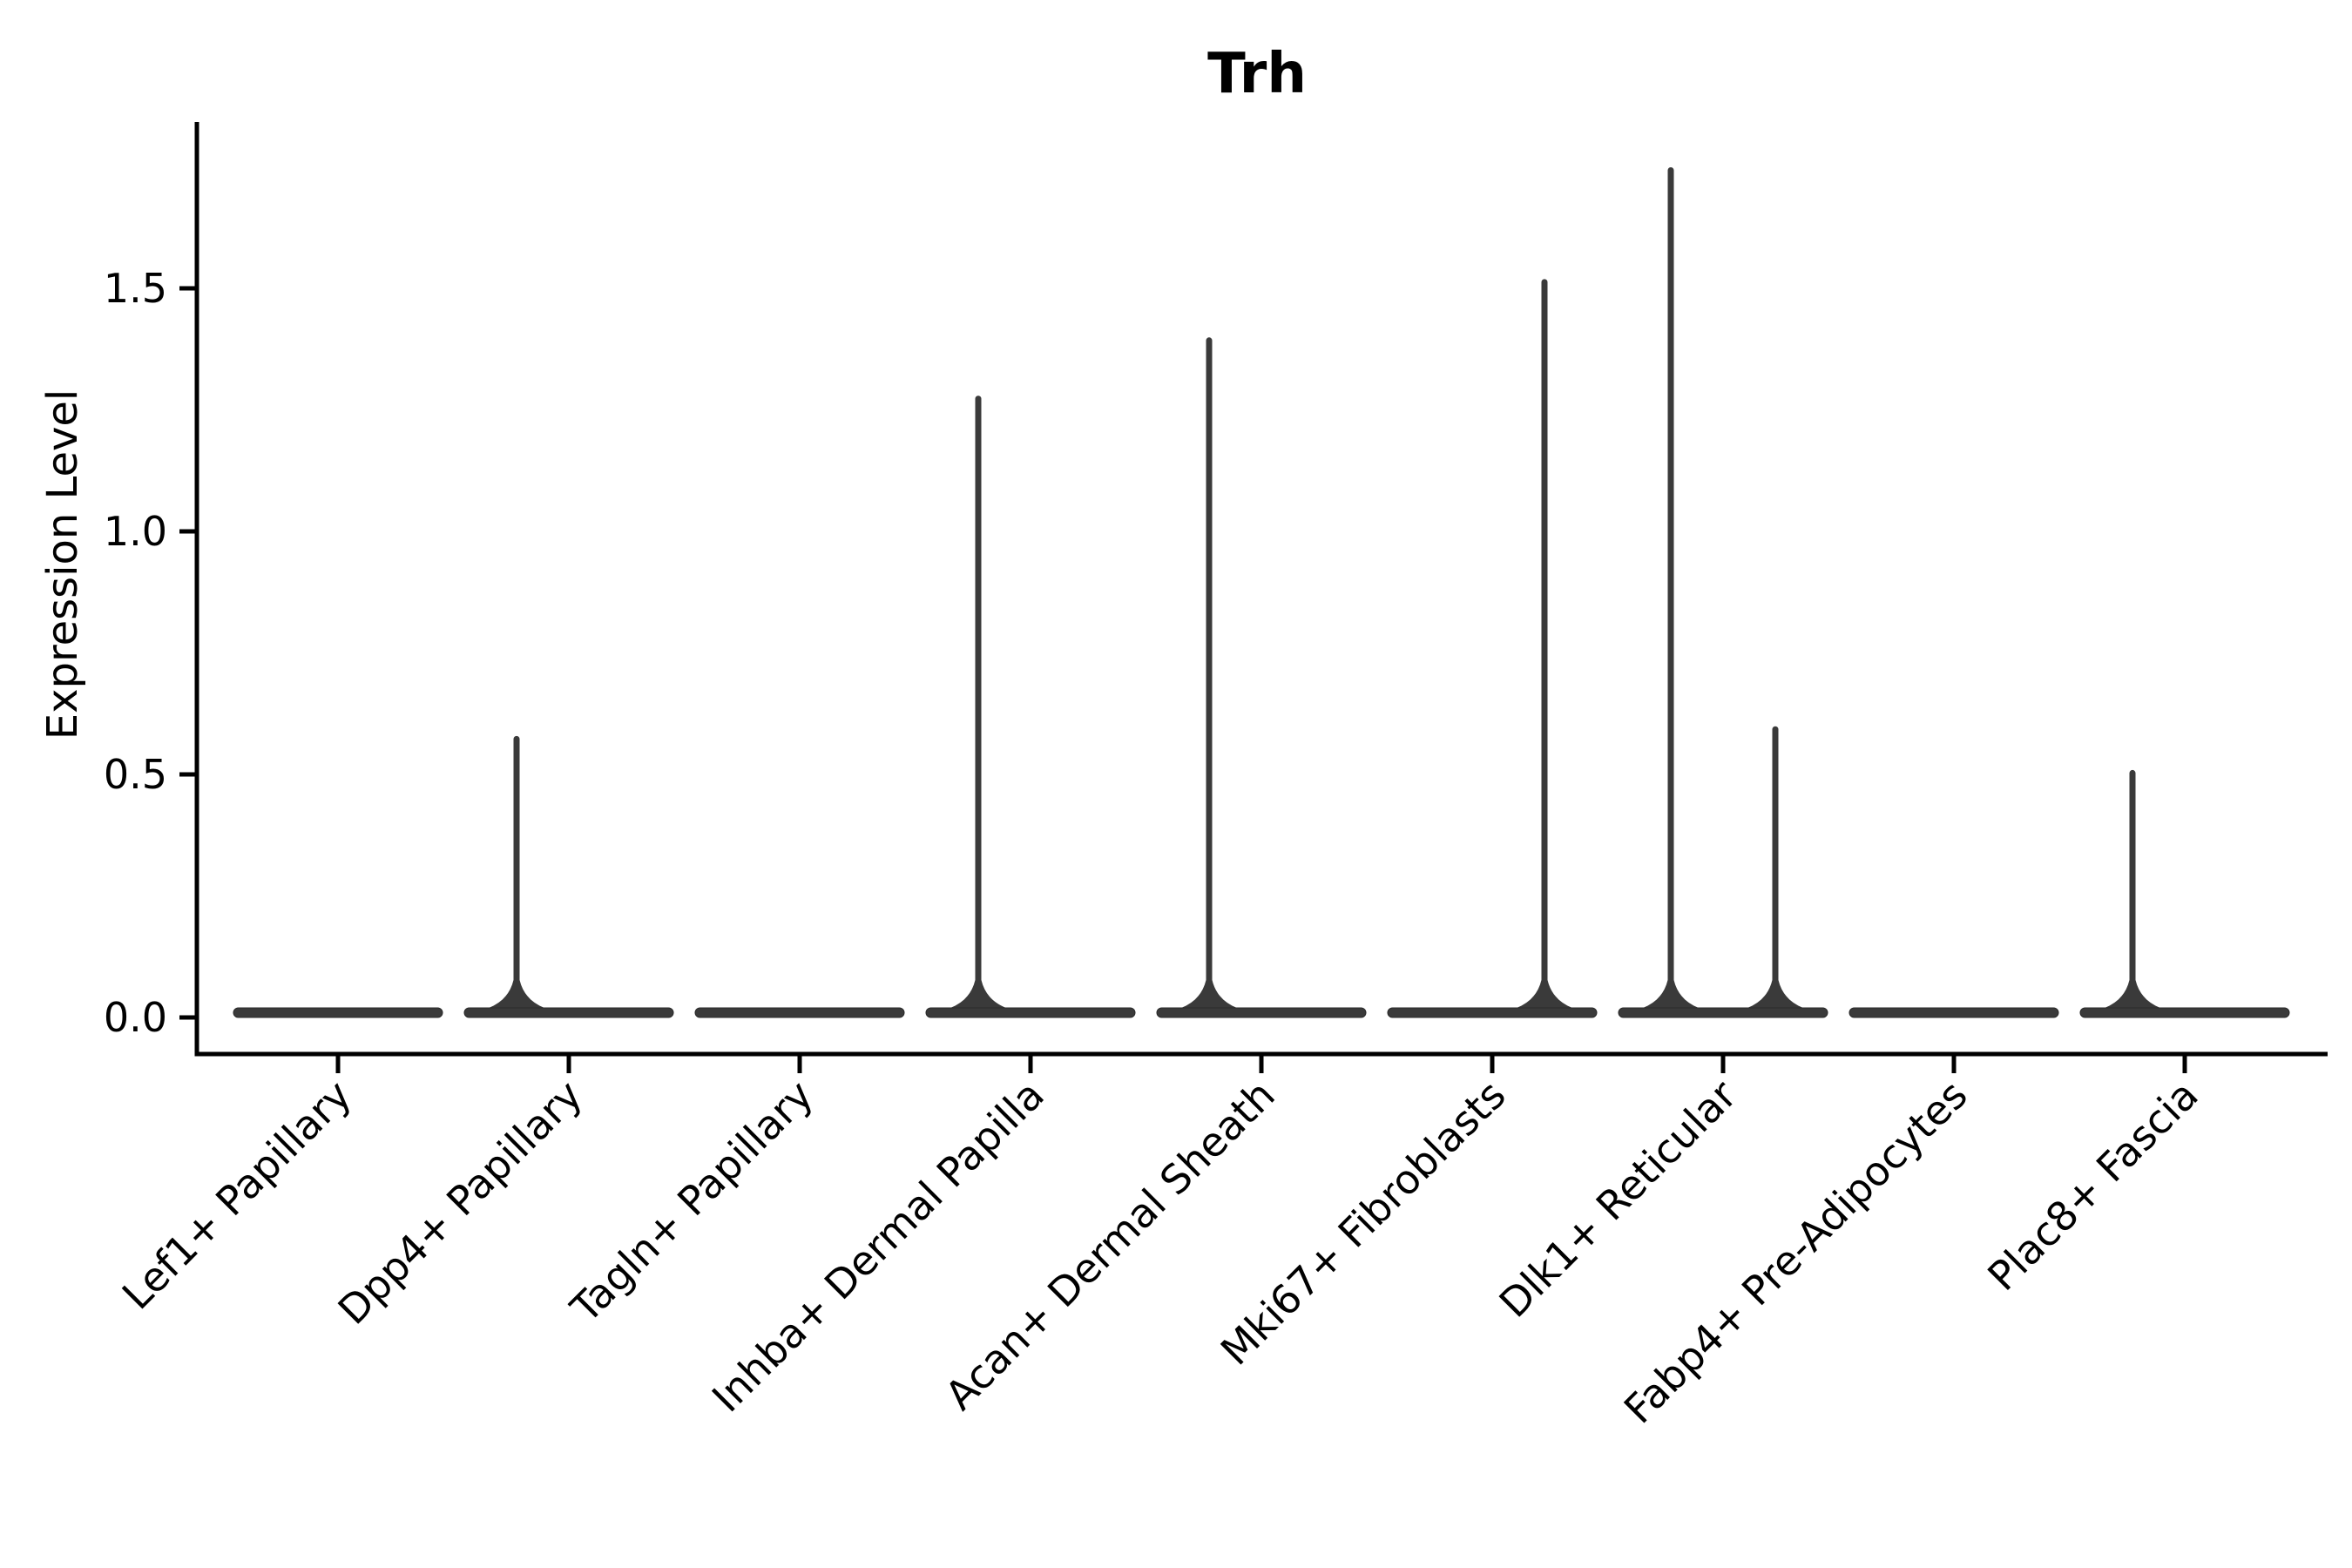 This screenshot has height=1568, width=2352. What do you see at coordinates (135, 531) in the screenshot?
I see `y-tick-label: 1.0` at bounding box center [135, 531].